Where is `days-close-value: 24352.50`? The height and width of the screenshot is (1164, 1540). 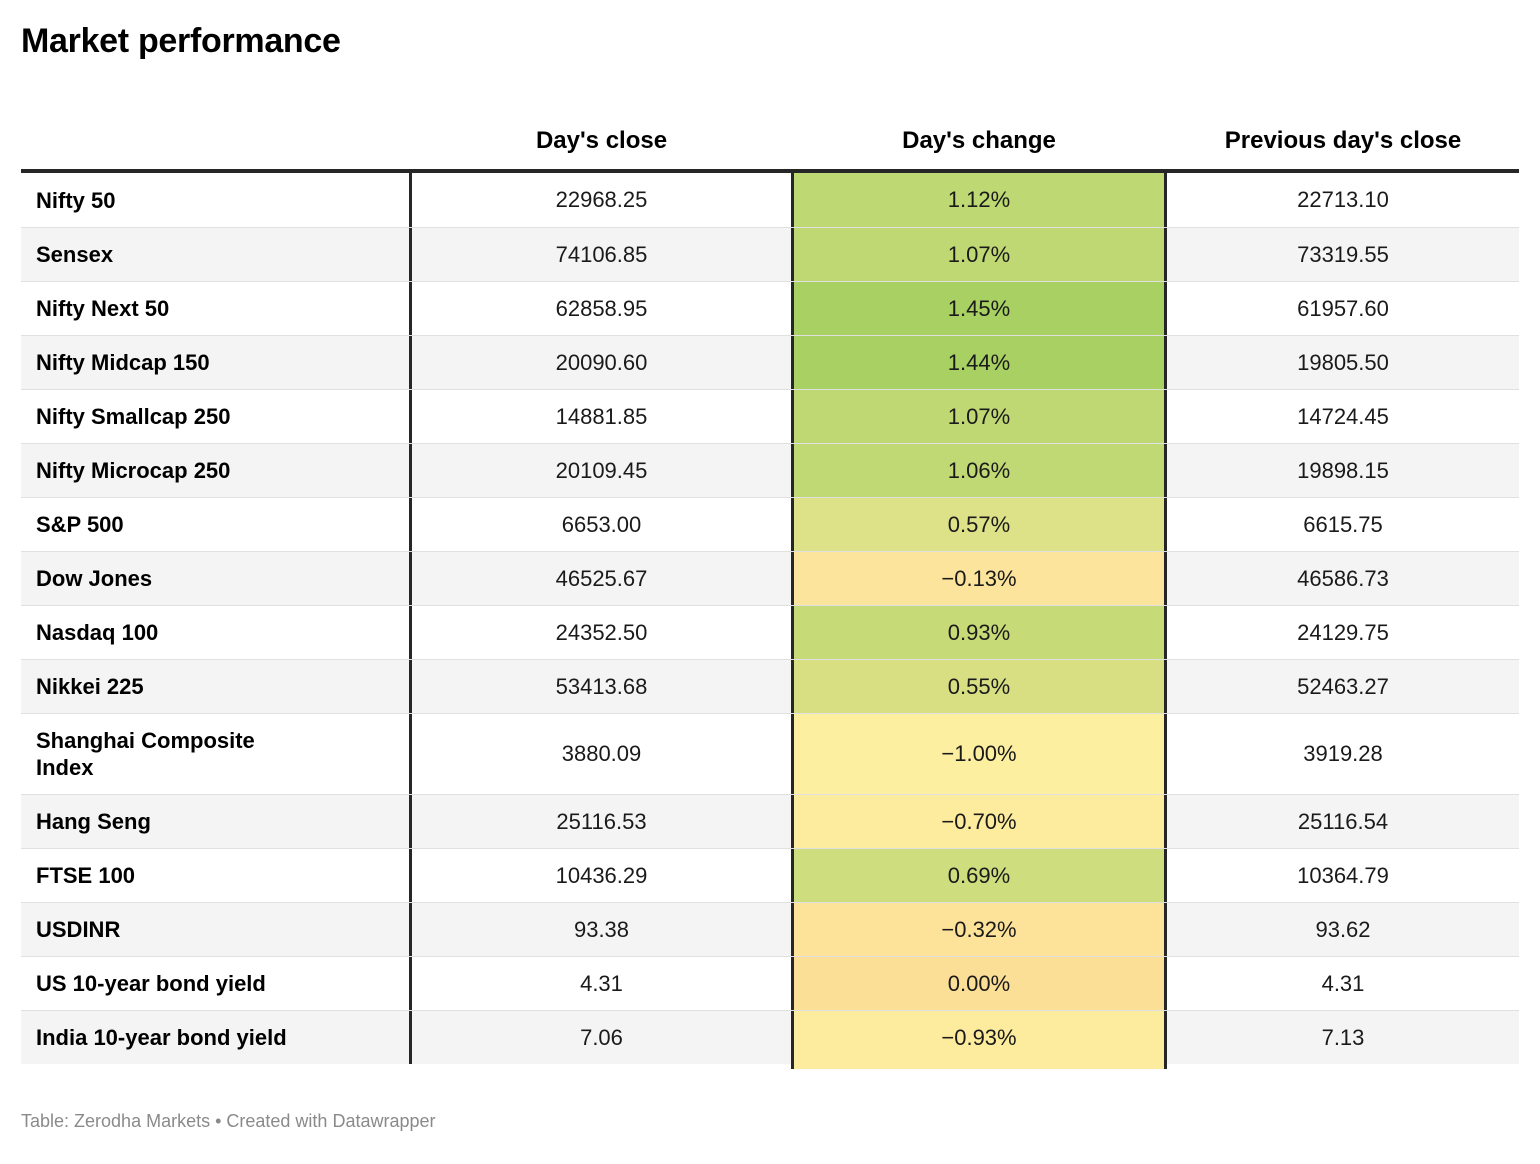 days-close-value: 24352.50 is located at coordinates (601, 632).